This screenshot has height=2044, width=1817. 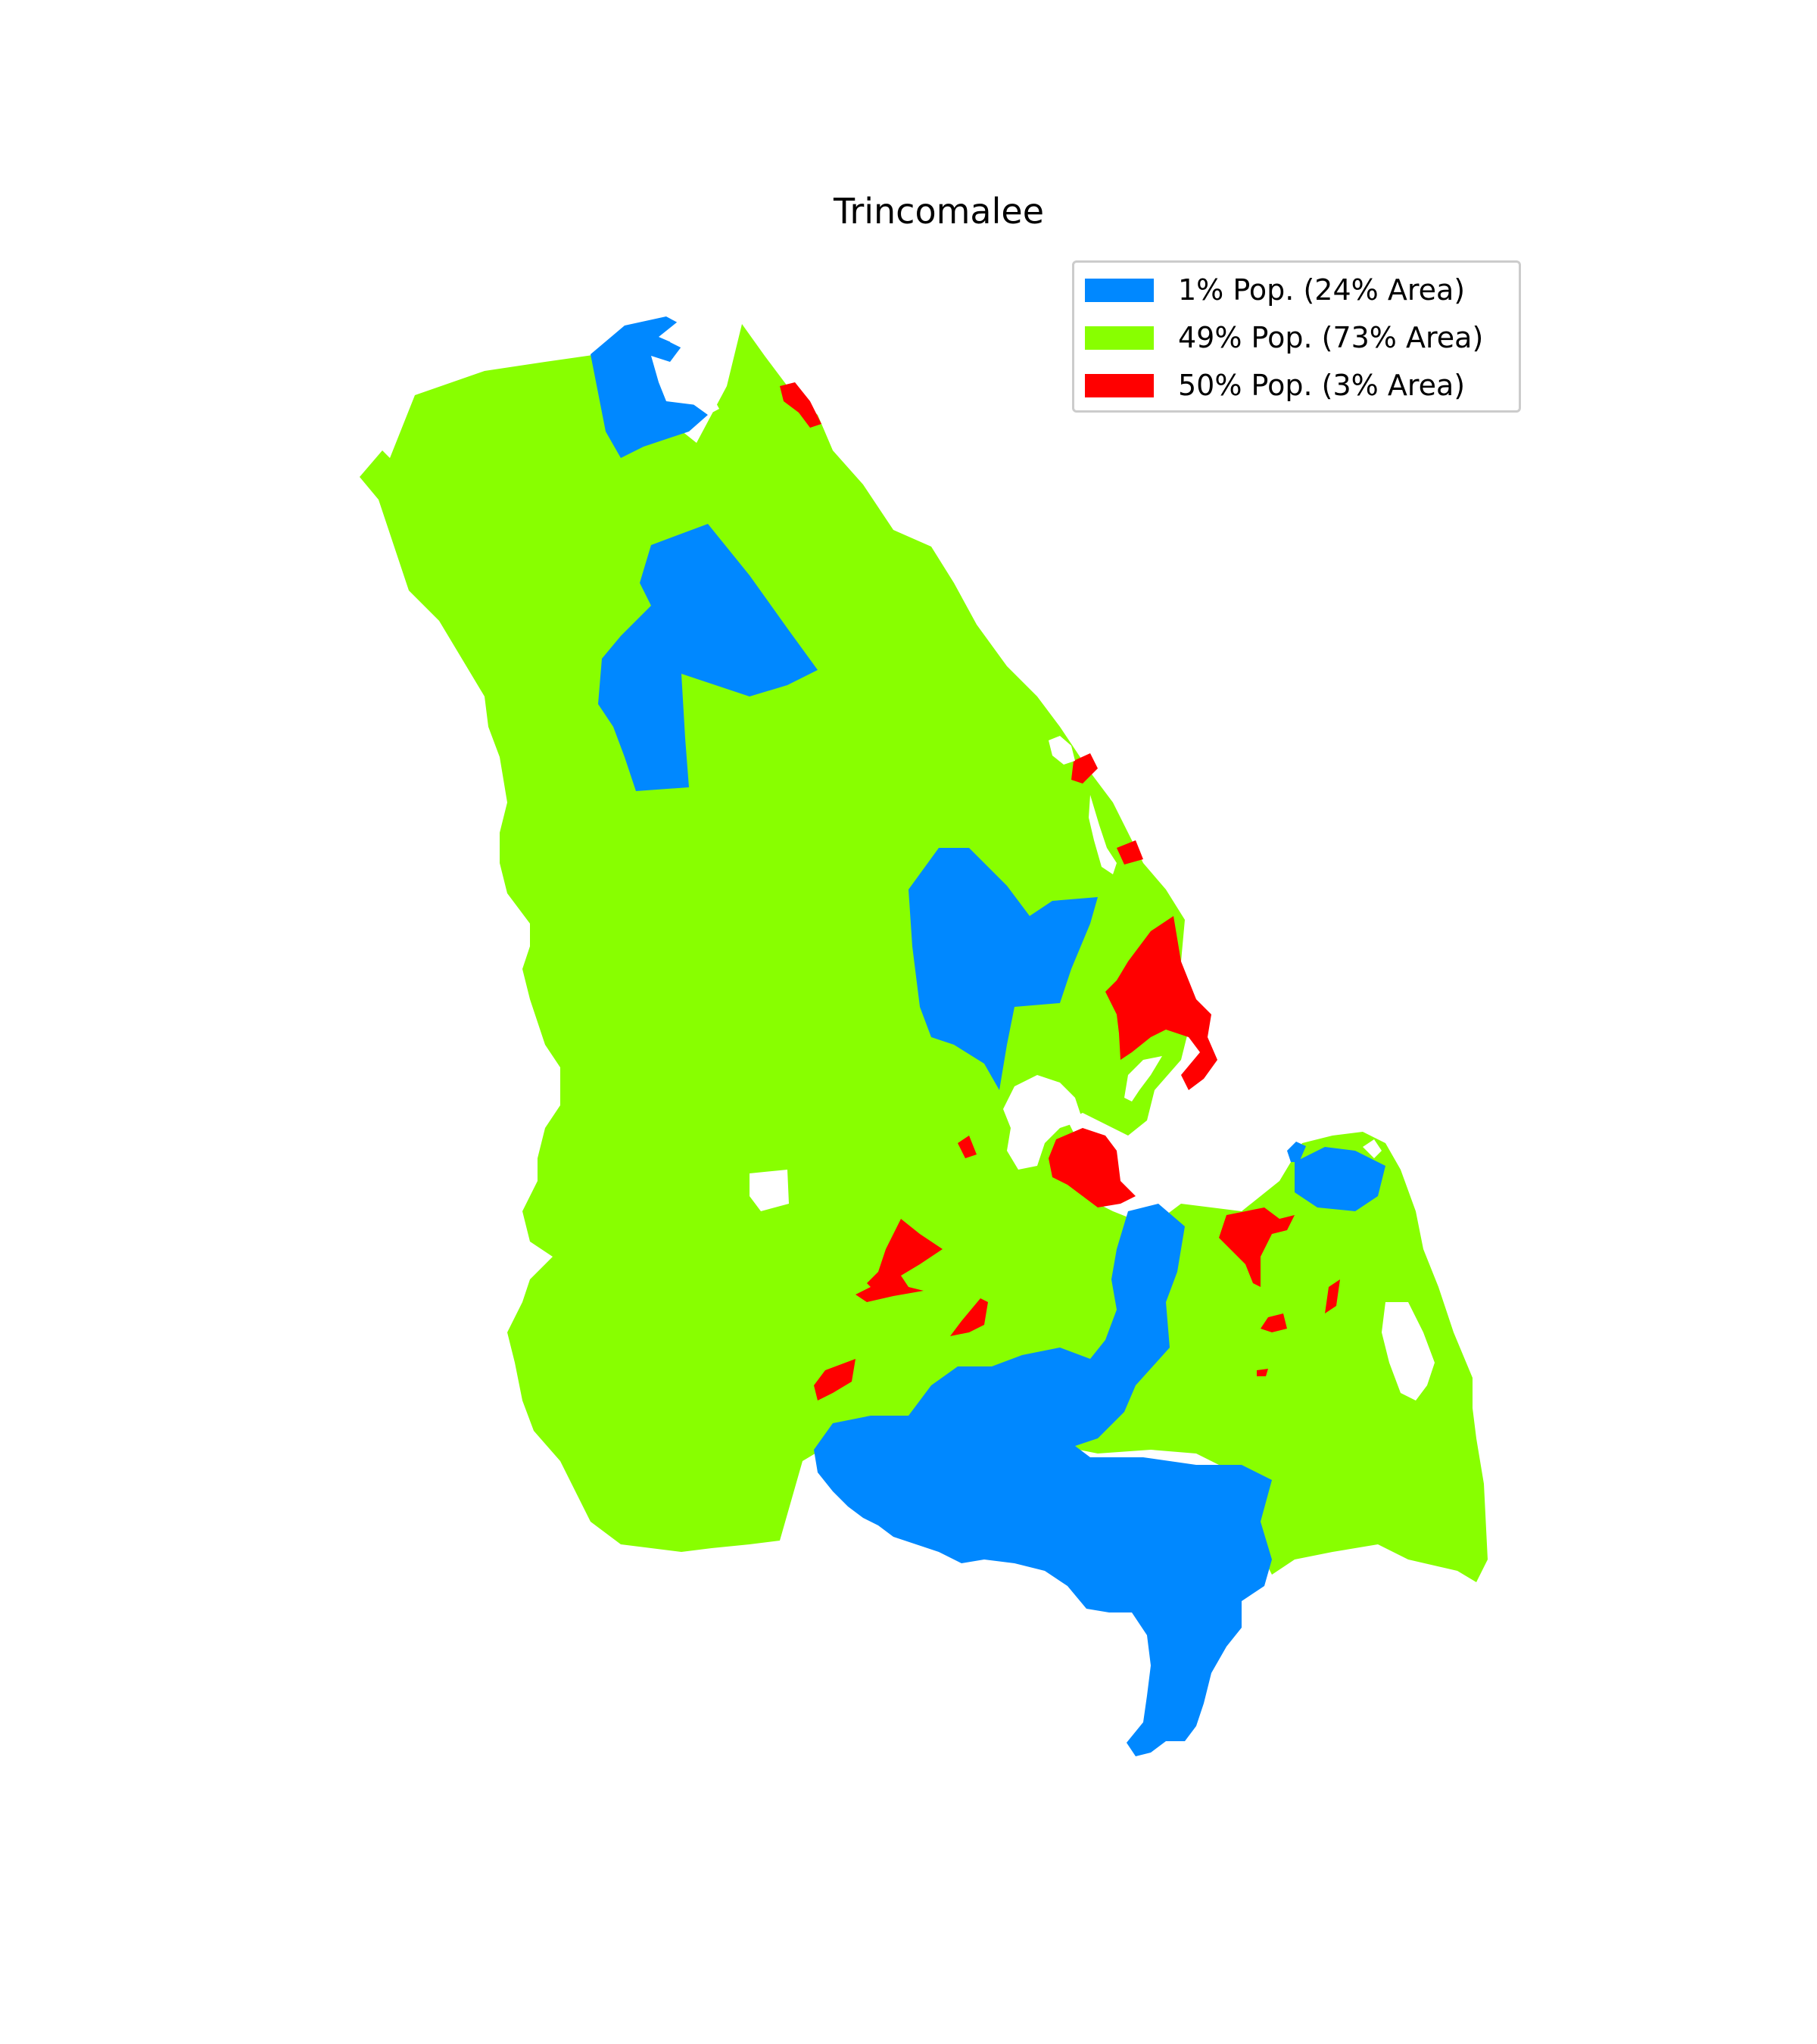 I want to click on legend-swatch-low, so click(x=1119, y=290).